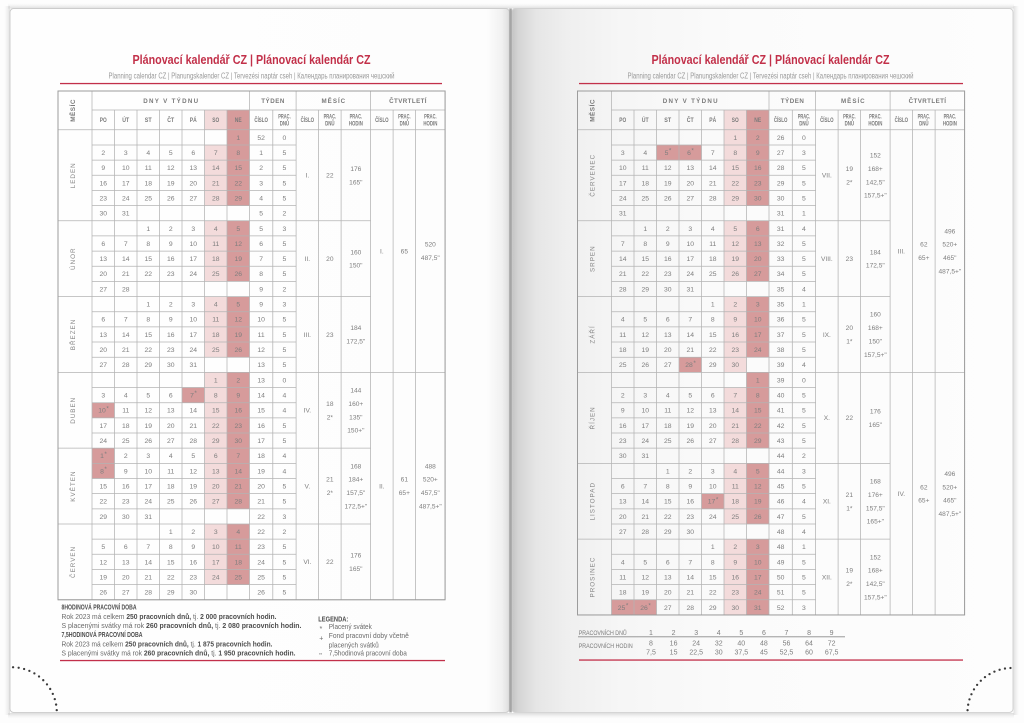  What do you see at coordinates (356, 266) in the screenshot?
I see `svg-text: 150"` at bounding box center [356, 266].